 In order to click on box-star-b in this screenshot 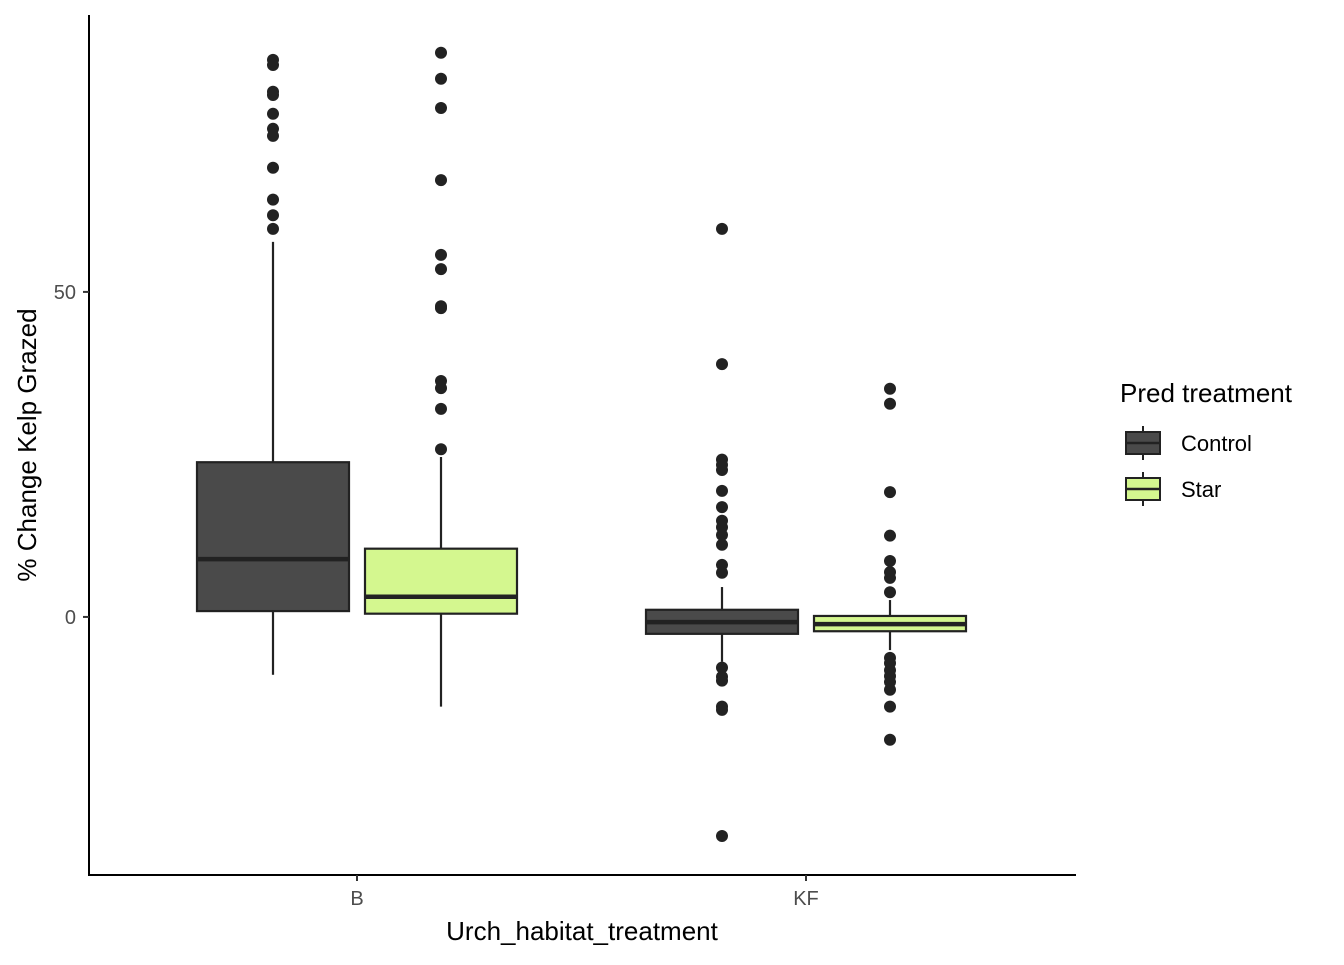, I will do `click(441, 376)`.